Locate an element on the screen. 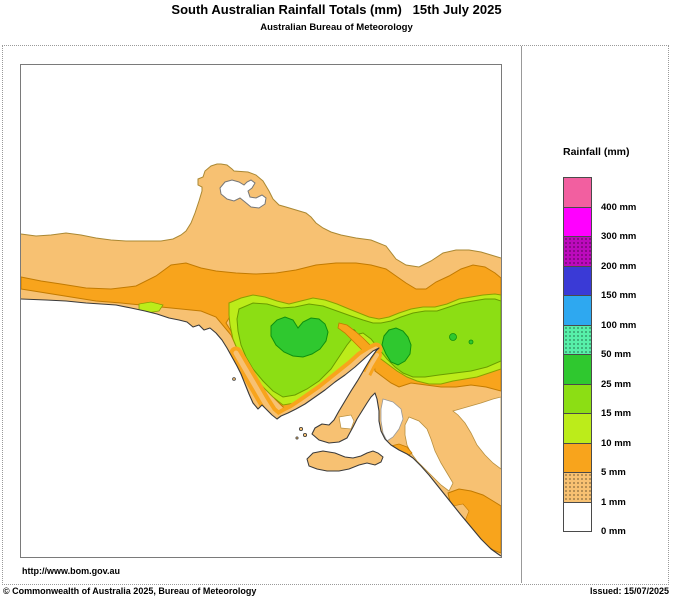 The image size is (673, 600). legend-entry-label: 5 mm is located at coordinates (613, 472).